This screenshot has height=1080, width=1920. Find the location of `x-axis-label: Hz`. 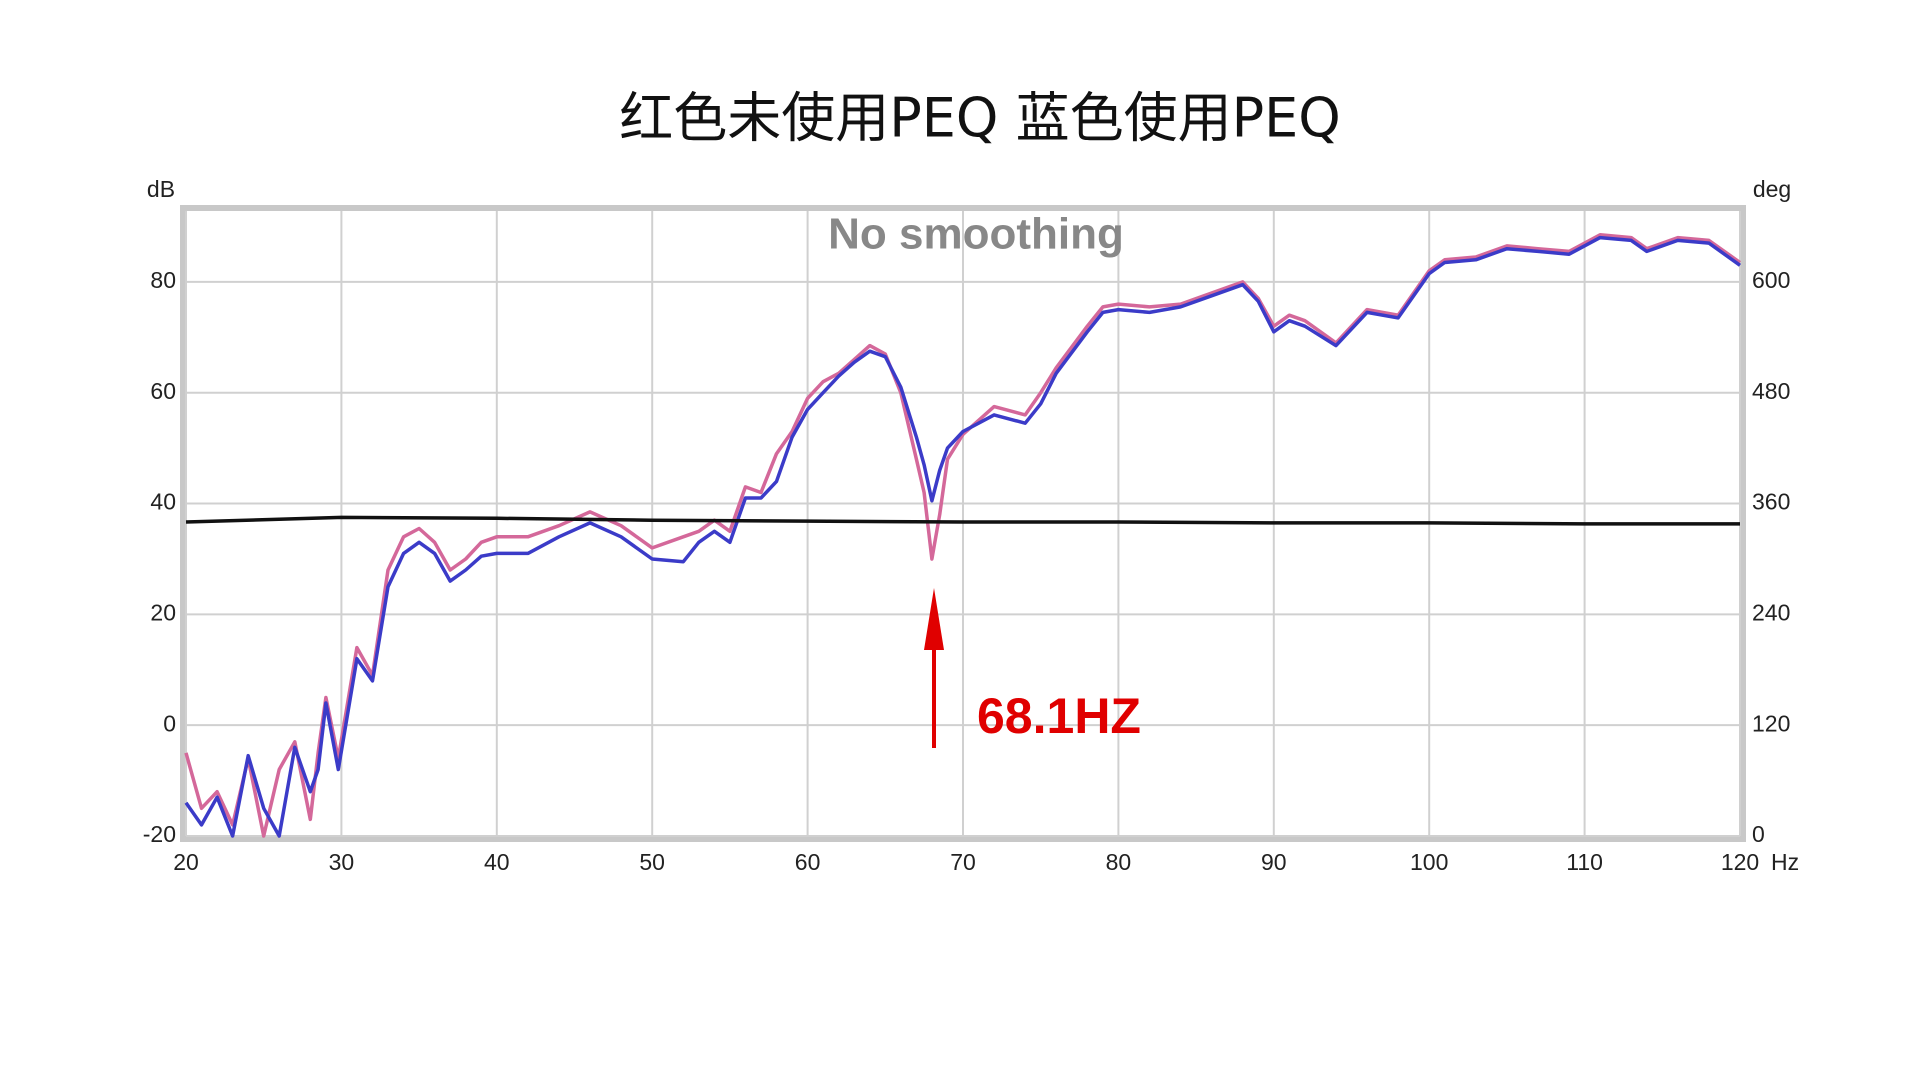

x-axis-label: Hz is located at coordinates (1785, 862).